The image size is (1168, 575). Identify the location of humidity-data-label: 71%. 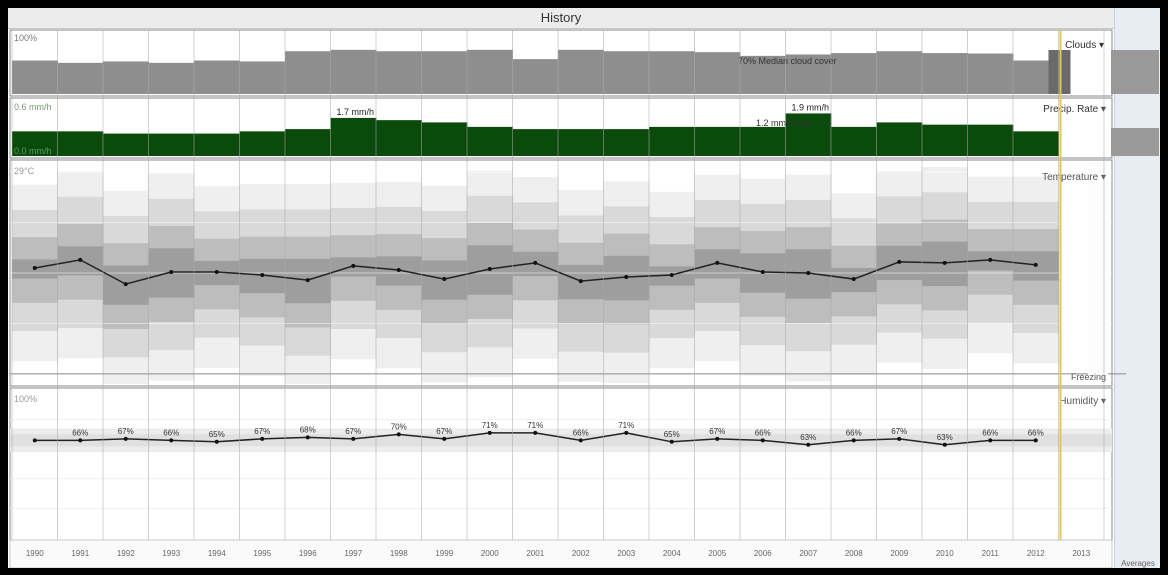
(535, 425).